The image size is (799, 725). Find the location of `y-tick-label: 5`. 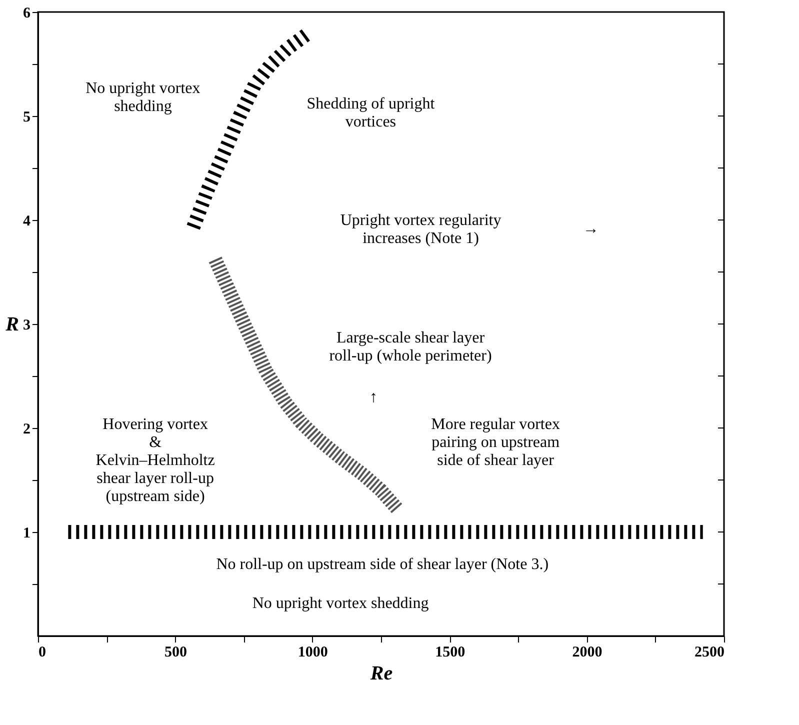

y-tick-label: 5 is located at coordinates (26, 118).